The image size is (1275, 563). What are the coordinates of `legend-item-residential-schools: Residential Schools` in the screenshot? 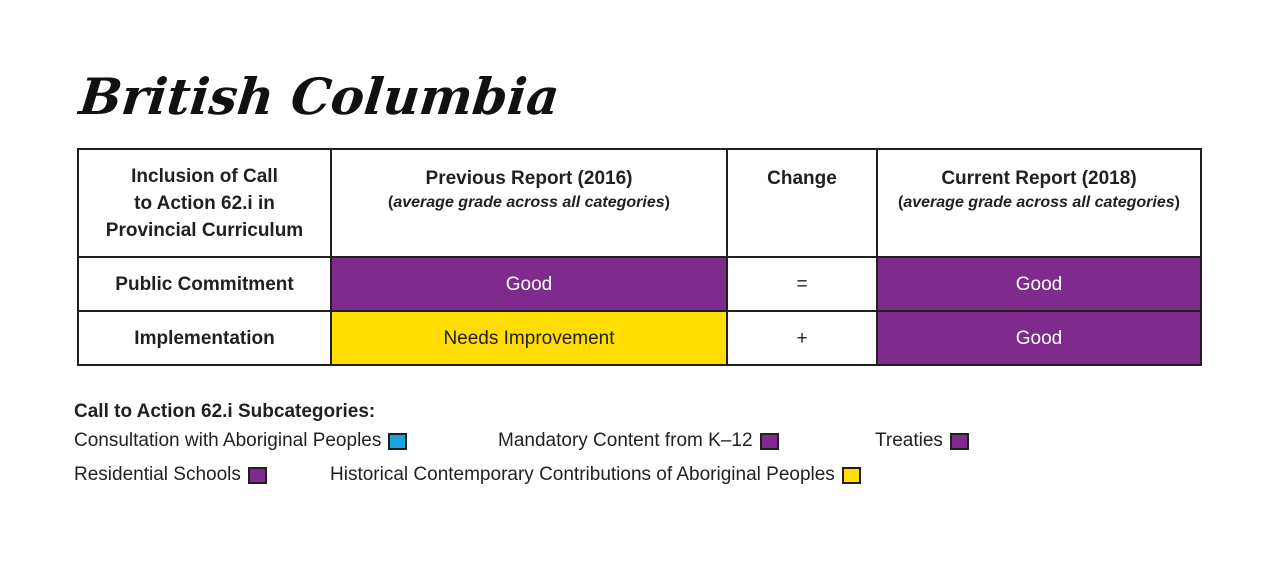 It's located at (170, 475).